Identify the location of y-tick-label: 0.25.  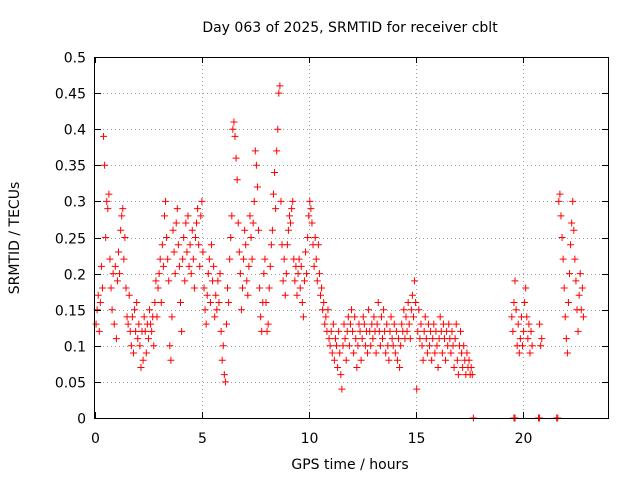
(70, 240).